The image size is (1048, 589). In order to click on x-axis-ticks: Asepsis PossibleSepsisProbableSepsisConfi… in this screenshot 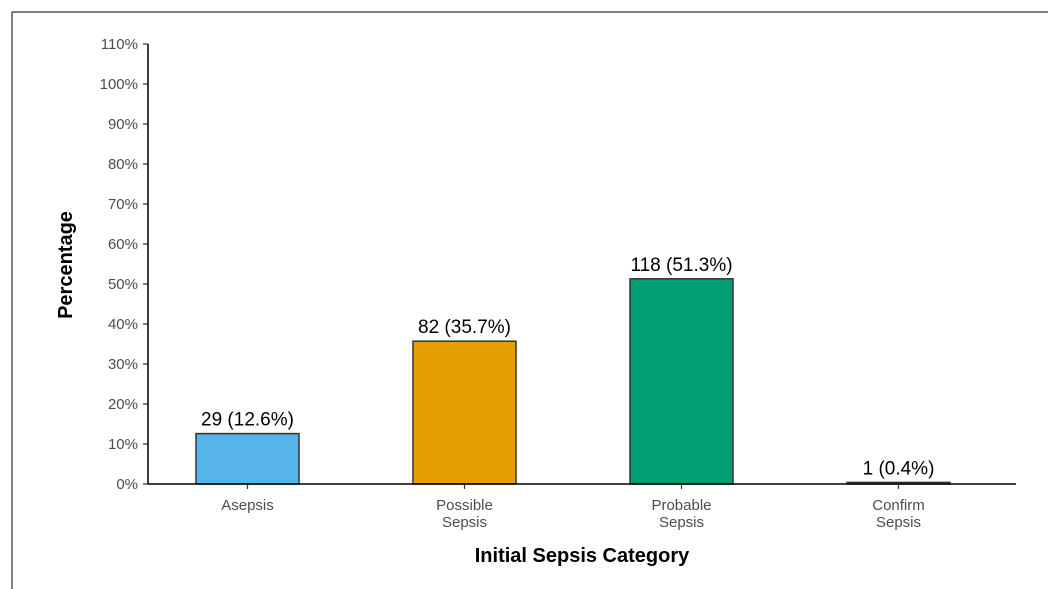, I will do `click(573, 507)`.